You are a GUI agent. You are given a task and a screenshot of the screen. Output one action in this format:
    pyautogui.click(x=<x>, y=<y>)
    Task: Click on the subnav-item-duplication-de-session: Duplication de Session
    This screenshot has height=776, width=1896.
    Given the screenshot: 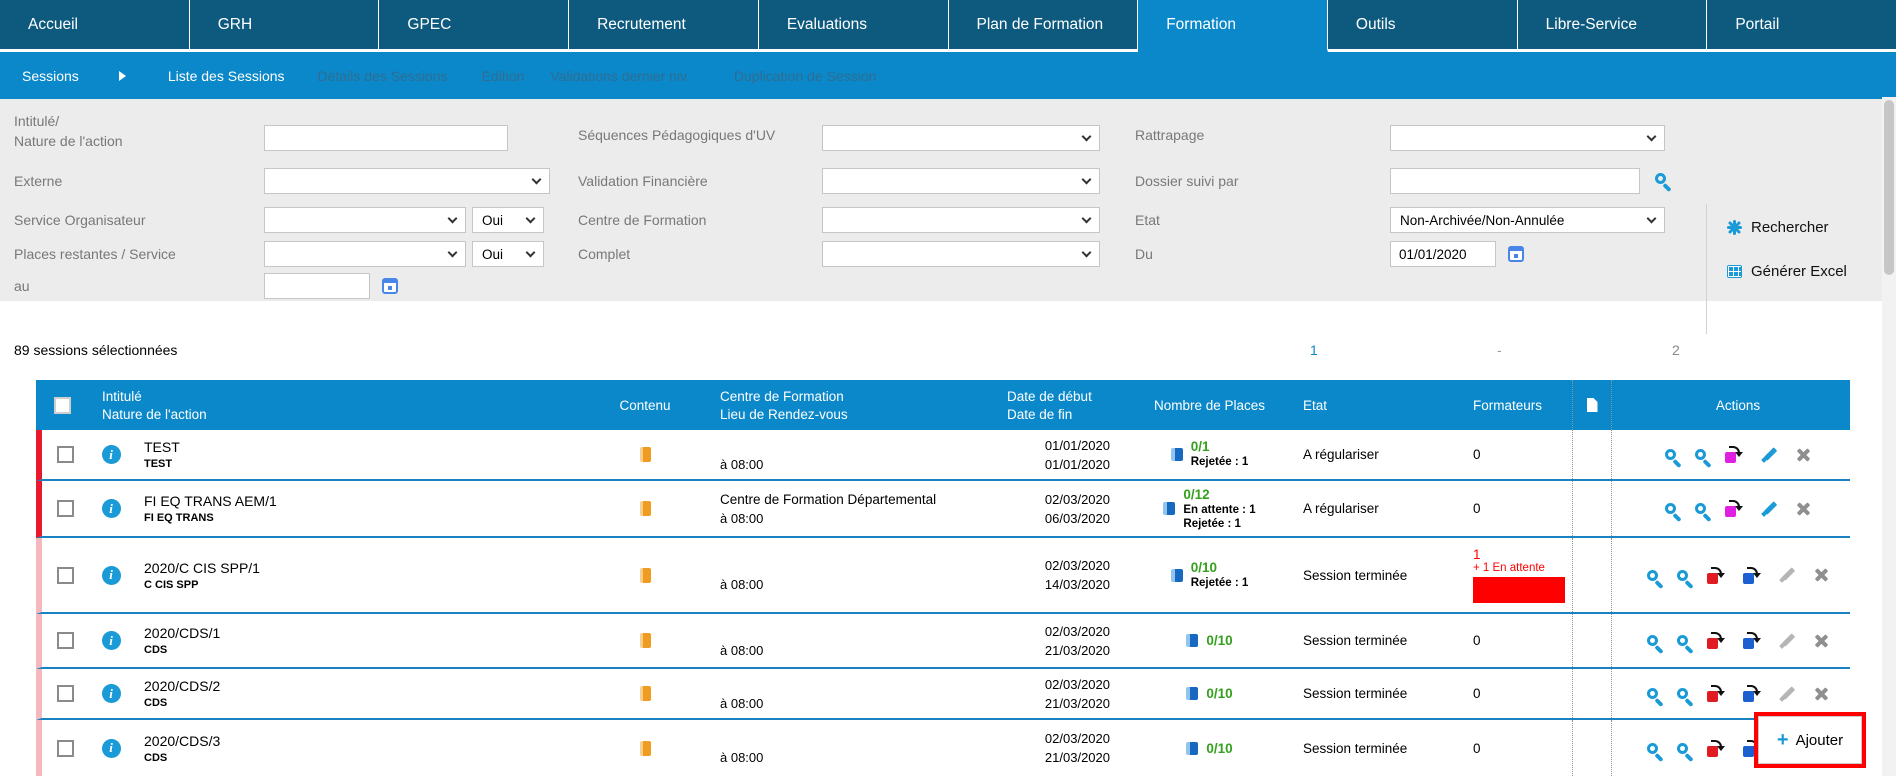 What is the action you would take?
    pyautogui.click(x=805, y=75)
    